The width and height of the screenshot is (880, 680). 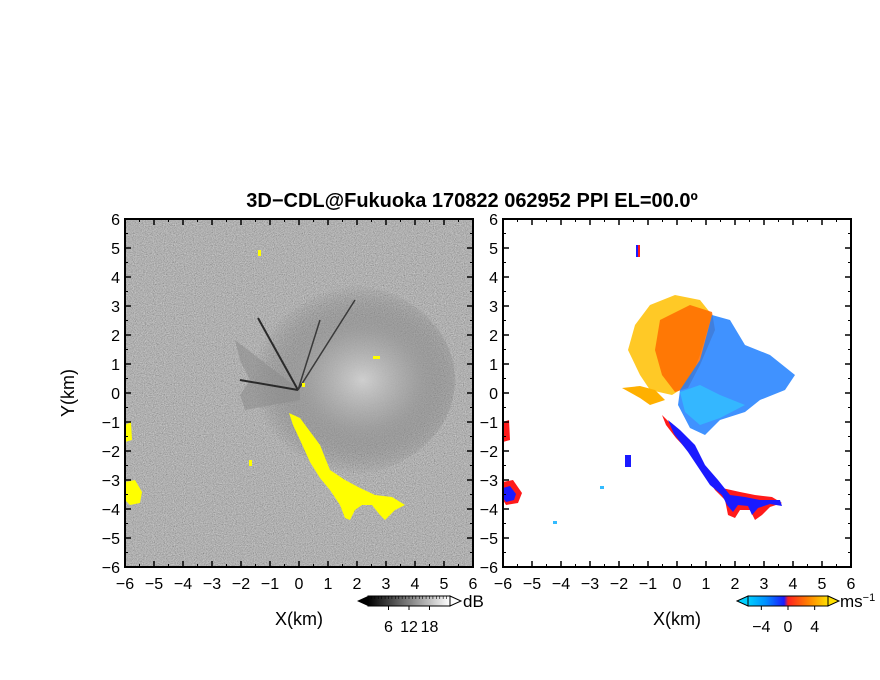 I want to click on velocity-colorbar: −4 0 4 ms−1, so click(x=805, y=614).